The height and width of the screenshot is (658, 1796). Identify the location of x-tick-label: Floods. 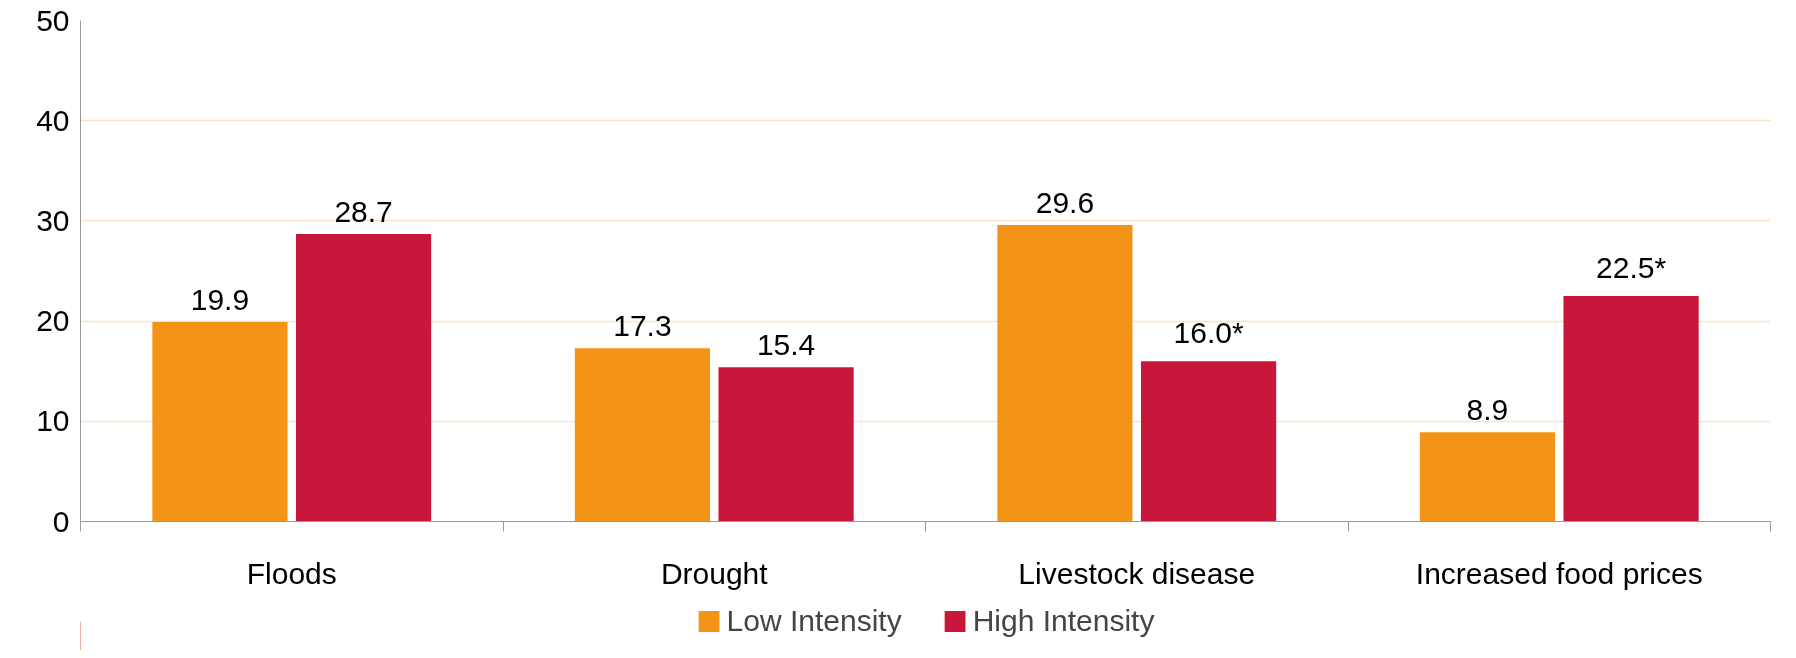
(291, 573).